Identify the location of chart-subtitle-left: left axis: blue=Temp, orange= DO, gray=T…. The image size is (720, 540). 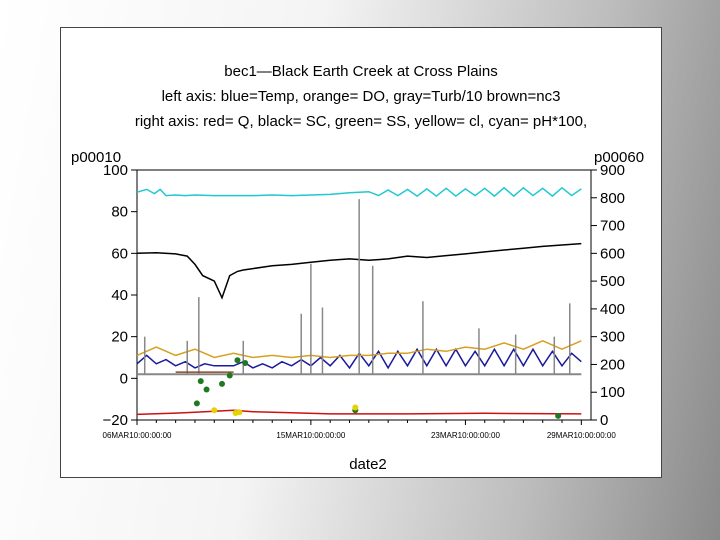
(361, 96).